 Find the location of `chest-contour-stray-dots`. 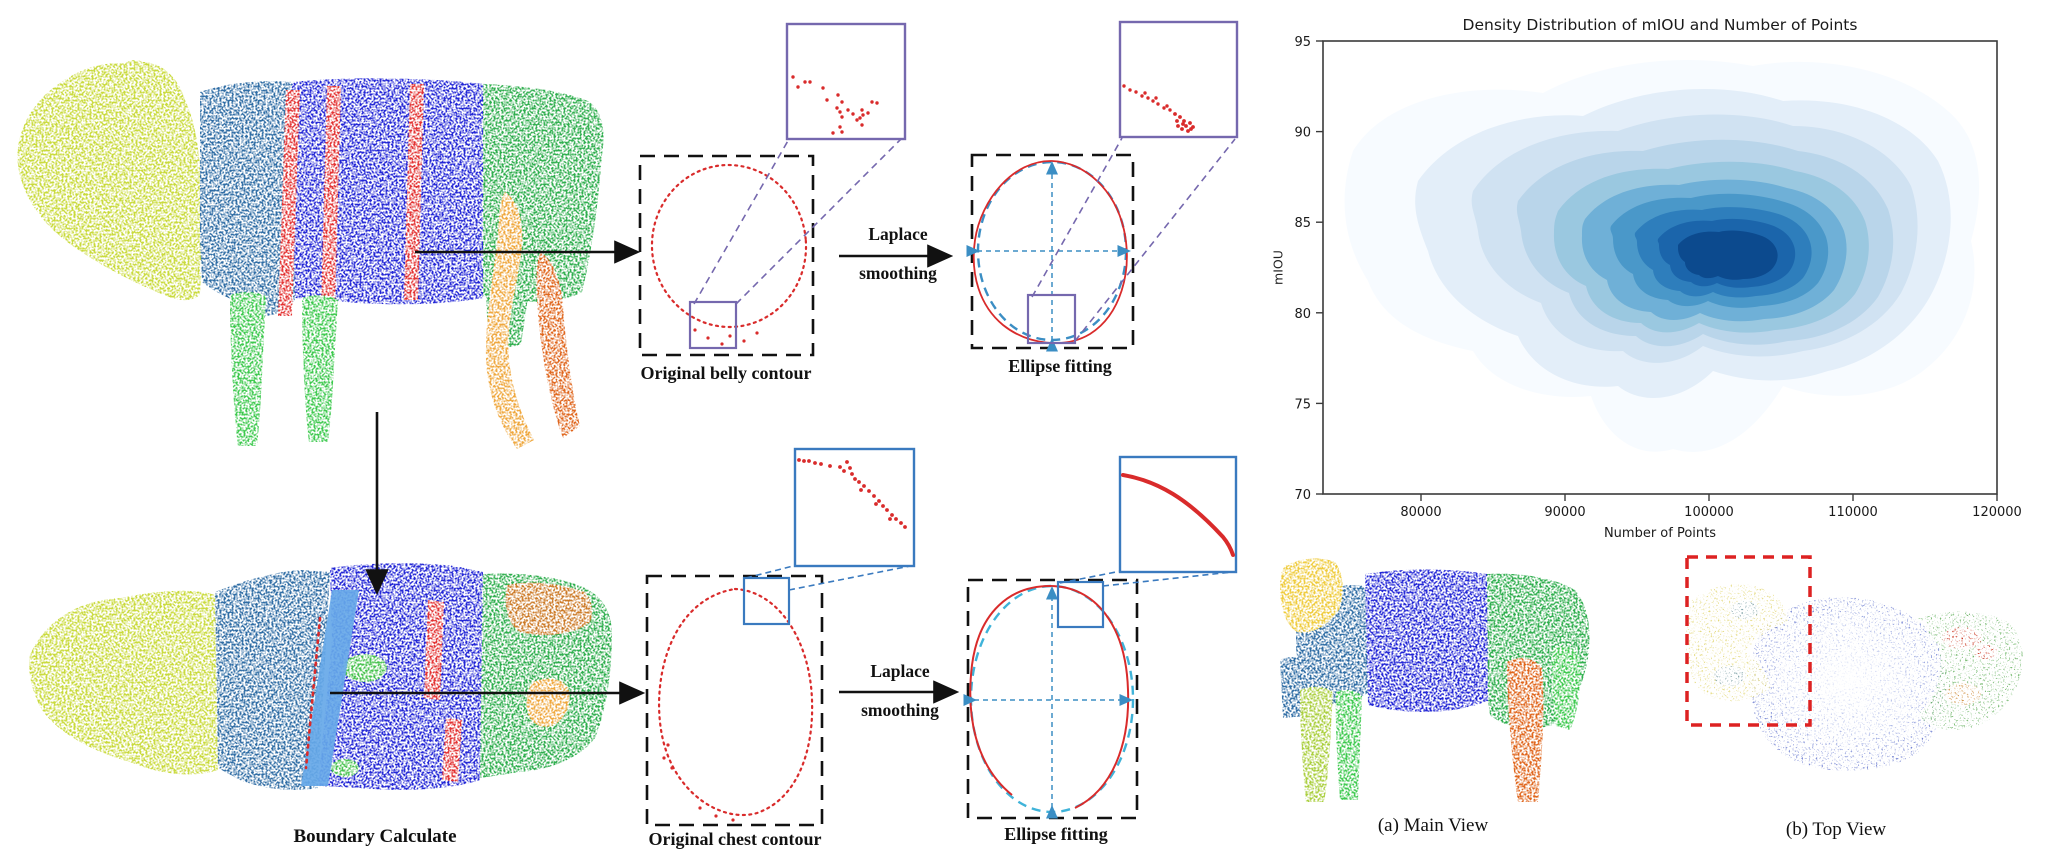

chest-contour-stray-dots is located at coordinates (698, 782).